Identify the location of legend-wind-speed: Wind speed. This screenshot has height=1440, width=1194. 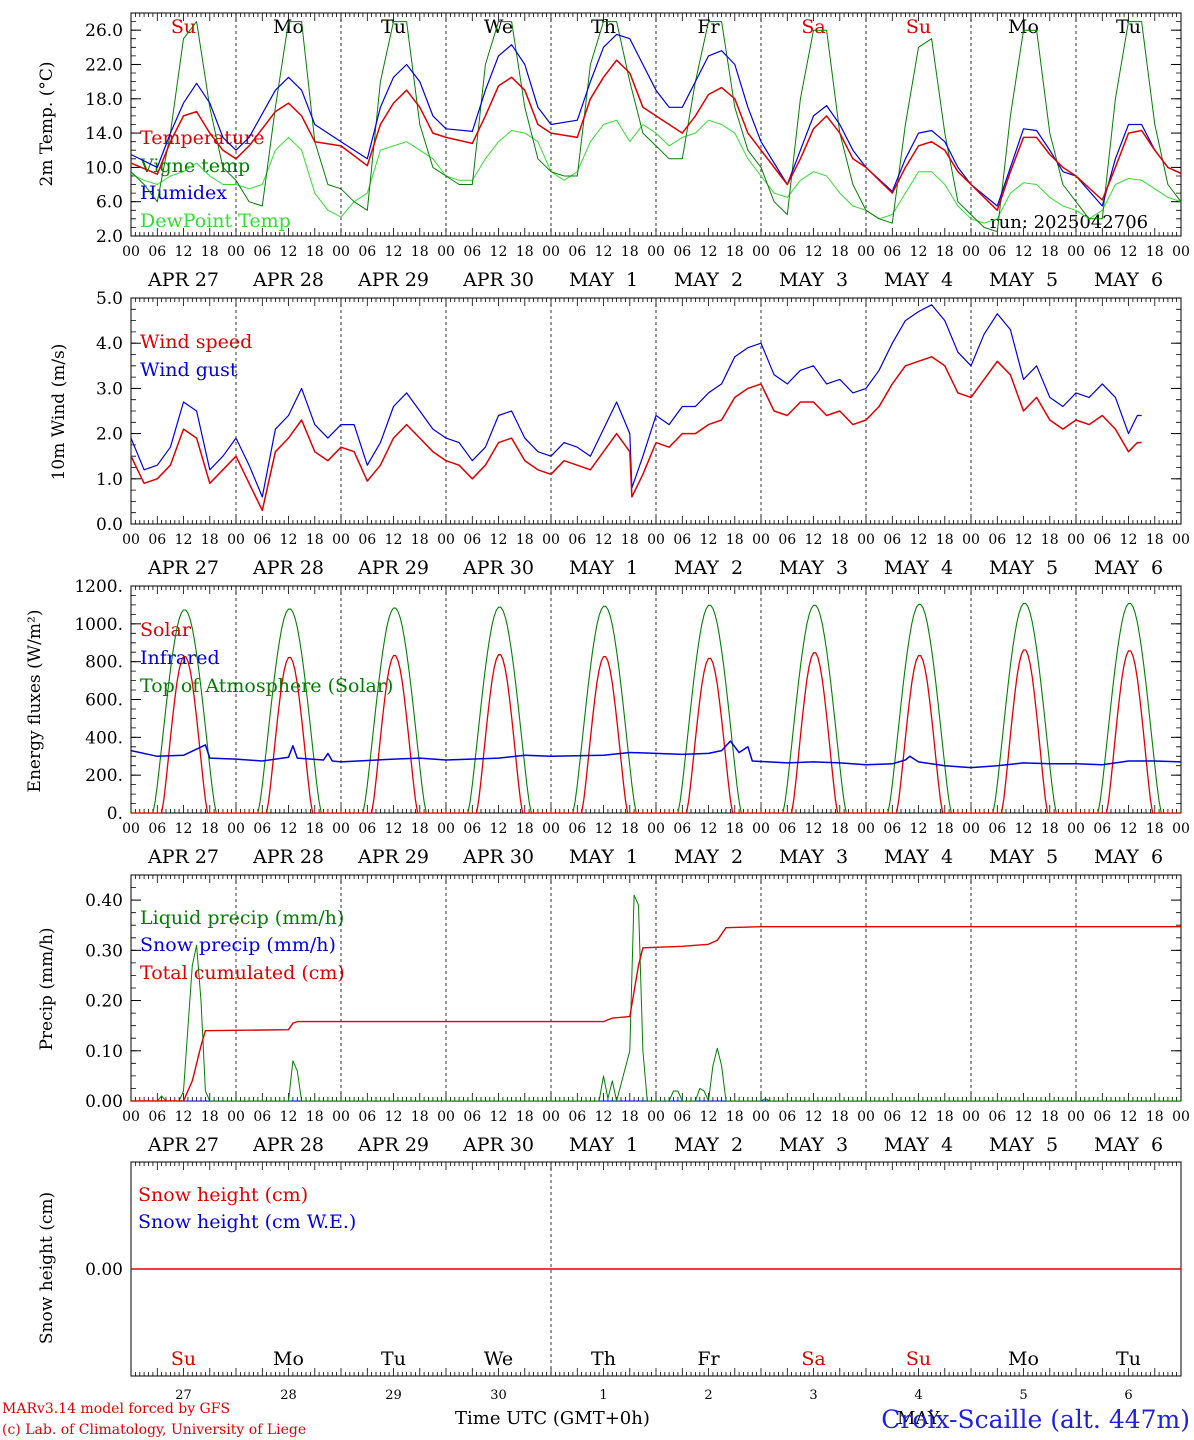
(196, 342).